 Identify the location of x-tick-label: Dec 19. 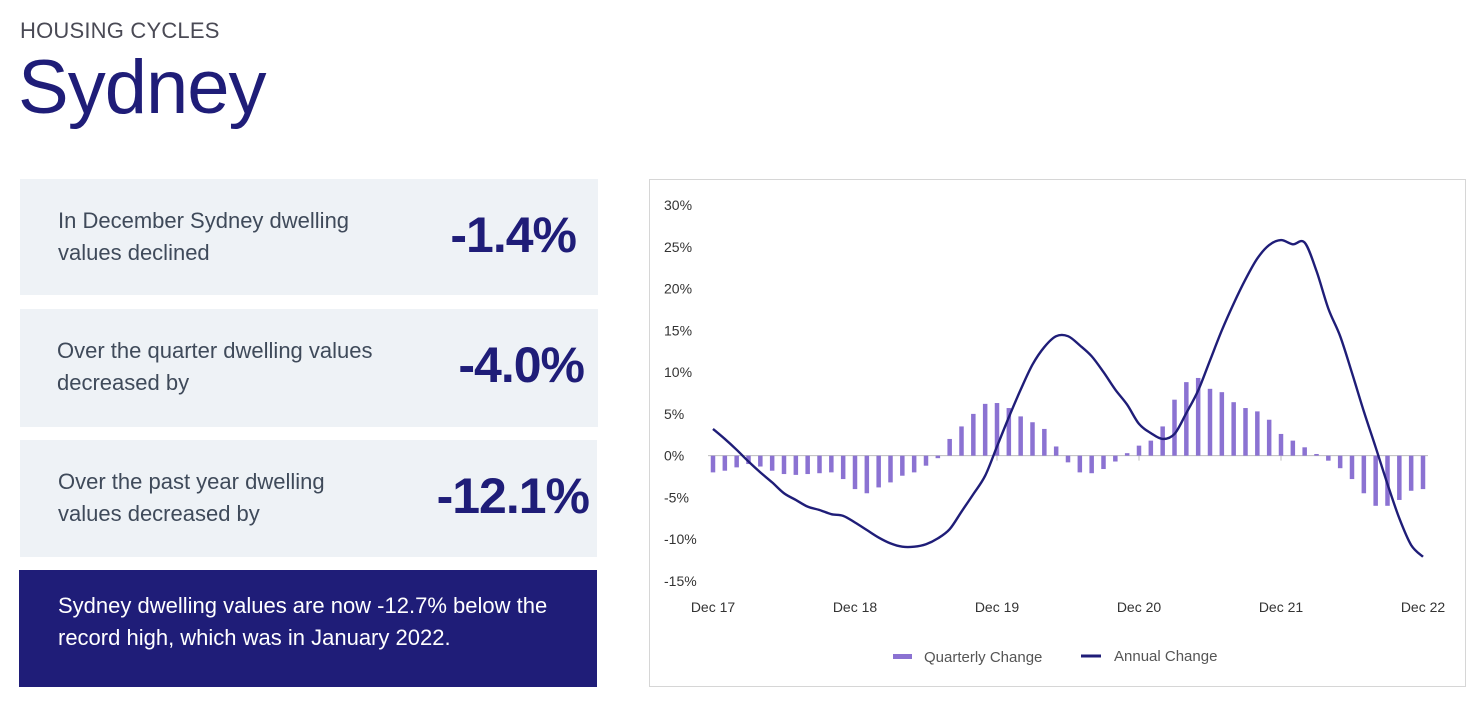
(997, 607).